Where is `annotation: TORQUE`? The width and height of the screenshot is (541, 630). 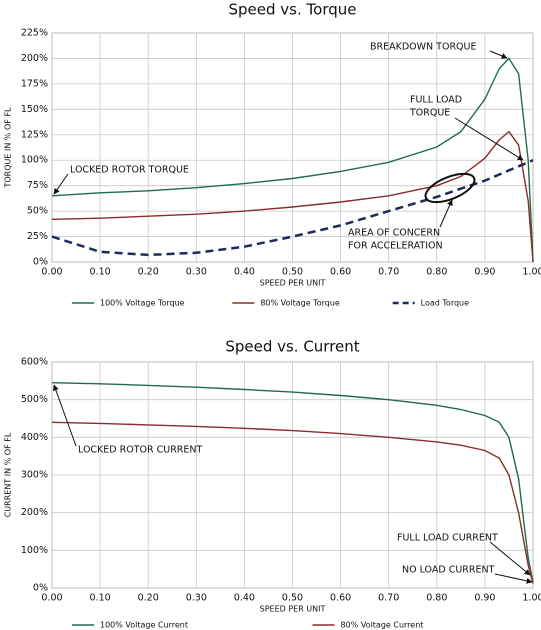
annotation: TORQUE is located at coordinates (429, 113).